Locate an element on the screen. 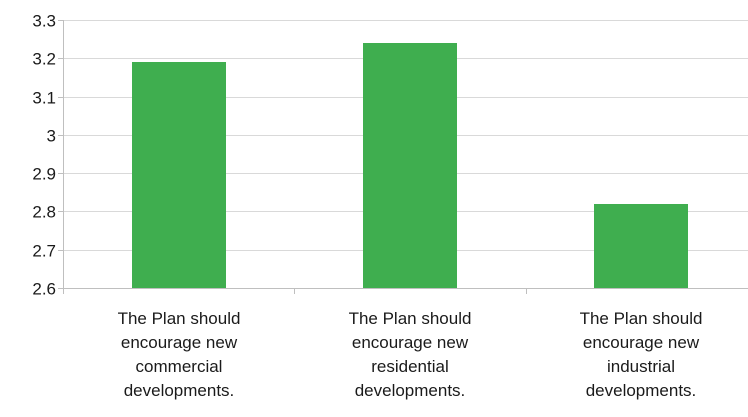 Image resolution: width=748 pixels, height=417 pixels. y-tick-label: 3.1 is located at coordinates (44, 98).